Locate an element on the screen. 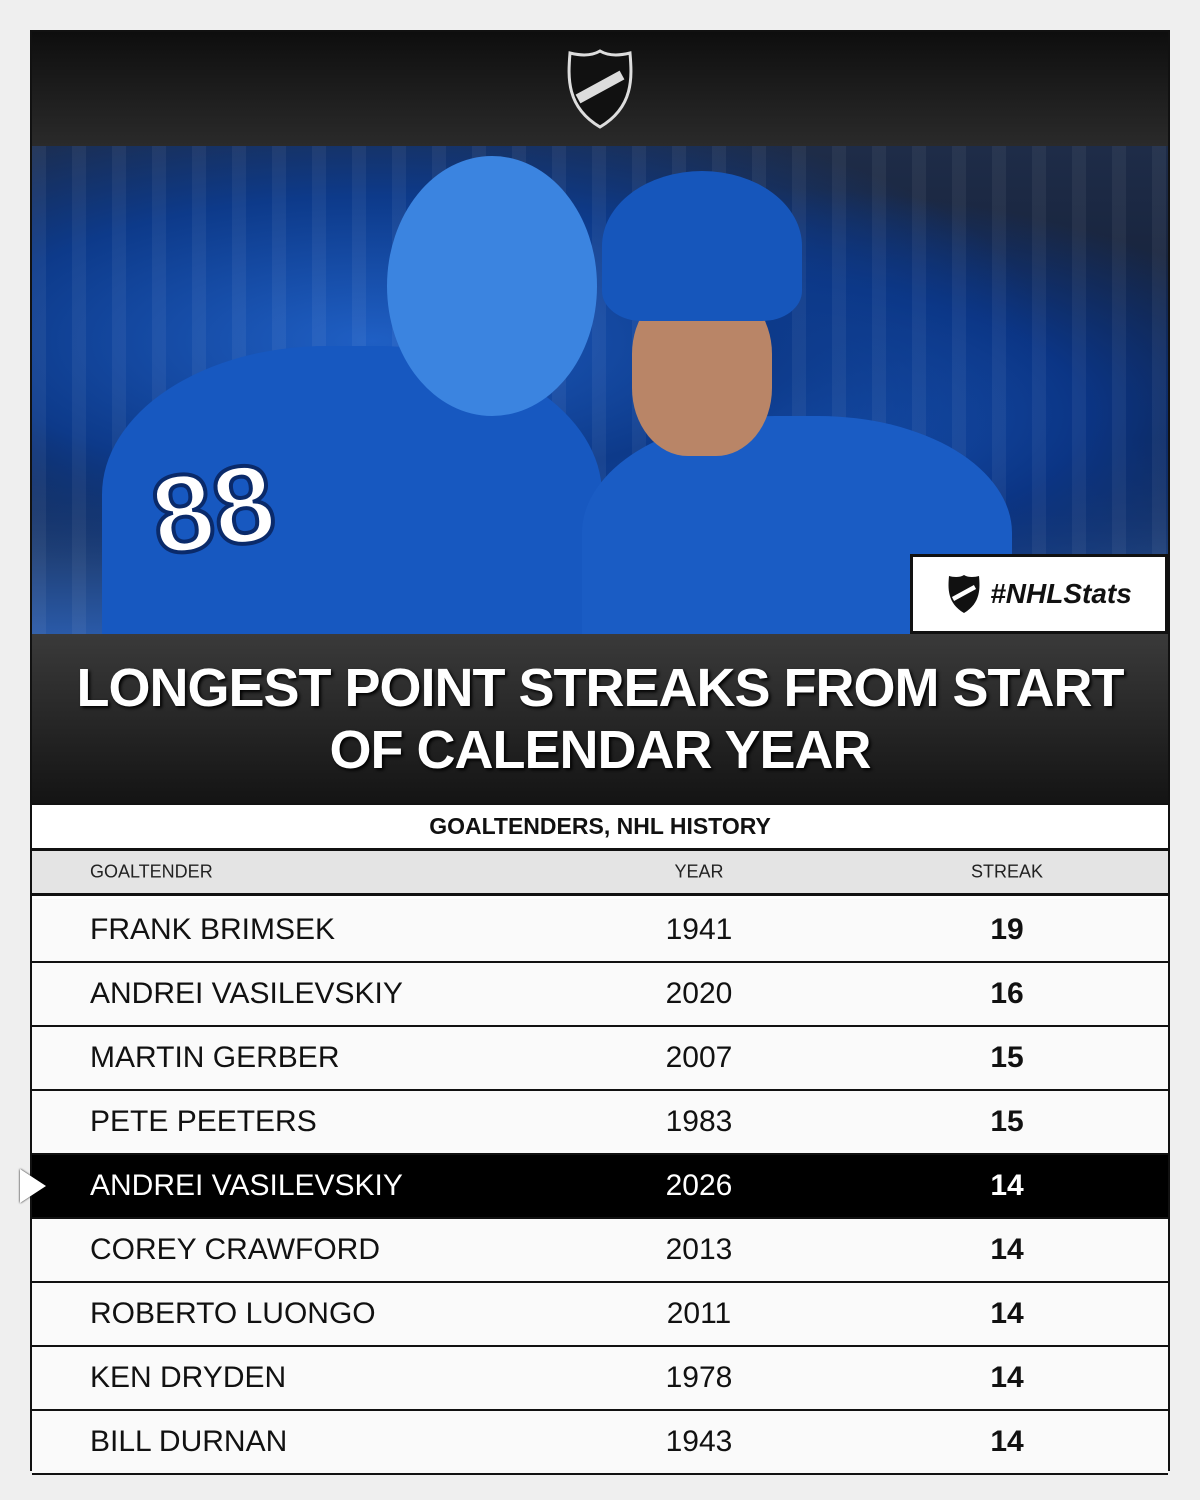 This screenshot has height=1500, width=1200. skater-helmet is located at coordinates (702, 246).